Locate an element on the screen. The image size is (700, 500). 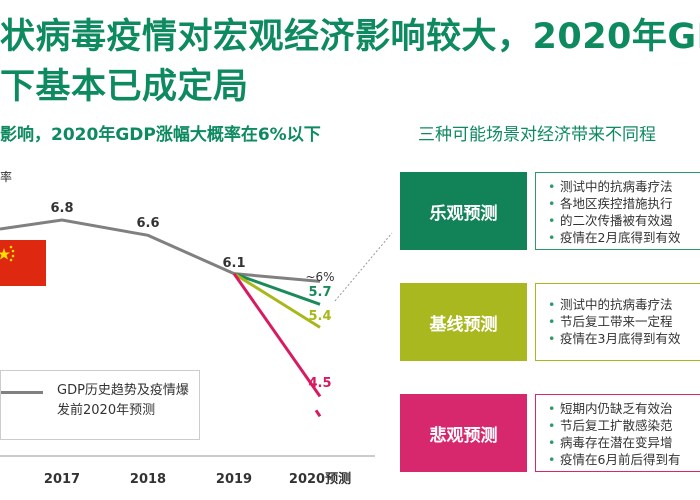
tick-label-2018: 2018 is located at coordinates (148, 479).